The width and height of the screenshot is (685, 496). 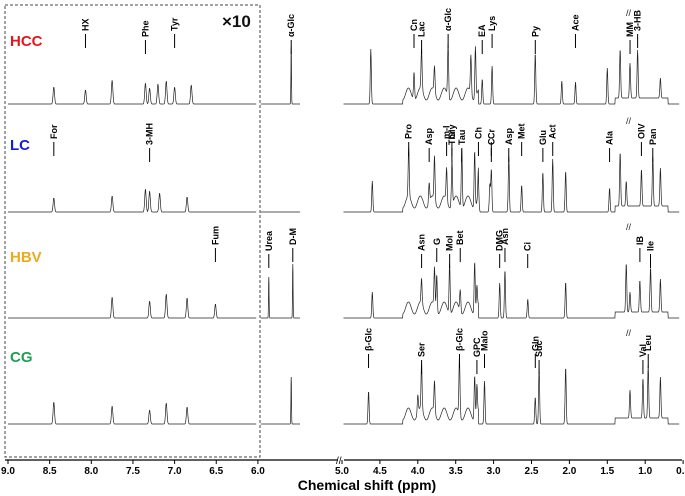 What do you see at coordinates (543, 137) in the screenshot?
I see `annotation-label: Glu` at bounding box center [543, 137].